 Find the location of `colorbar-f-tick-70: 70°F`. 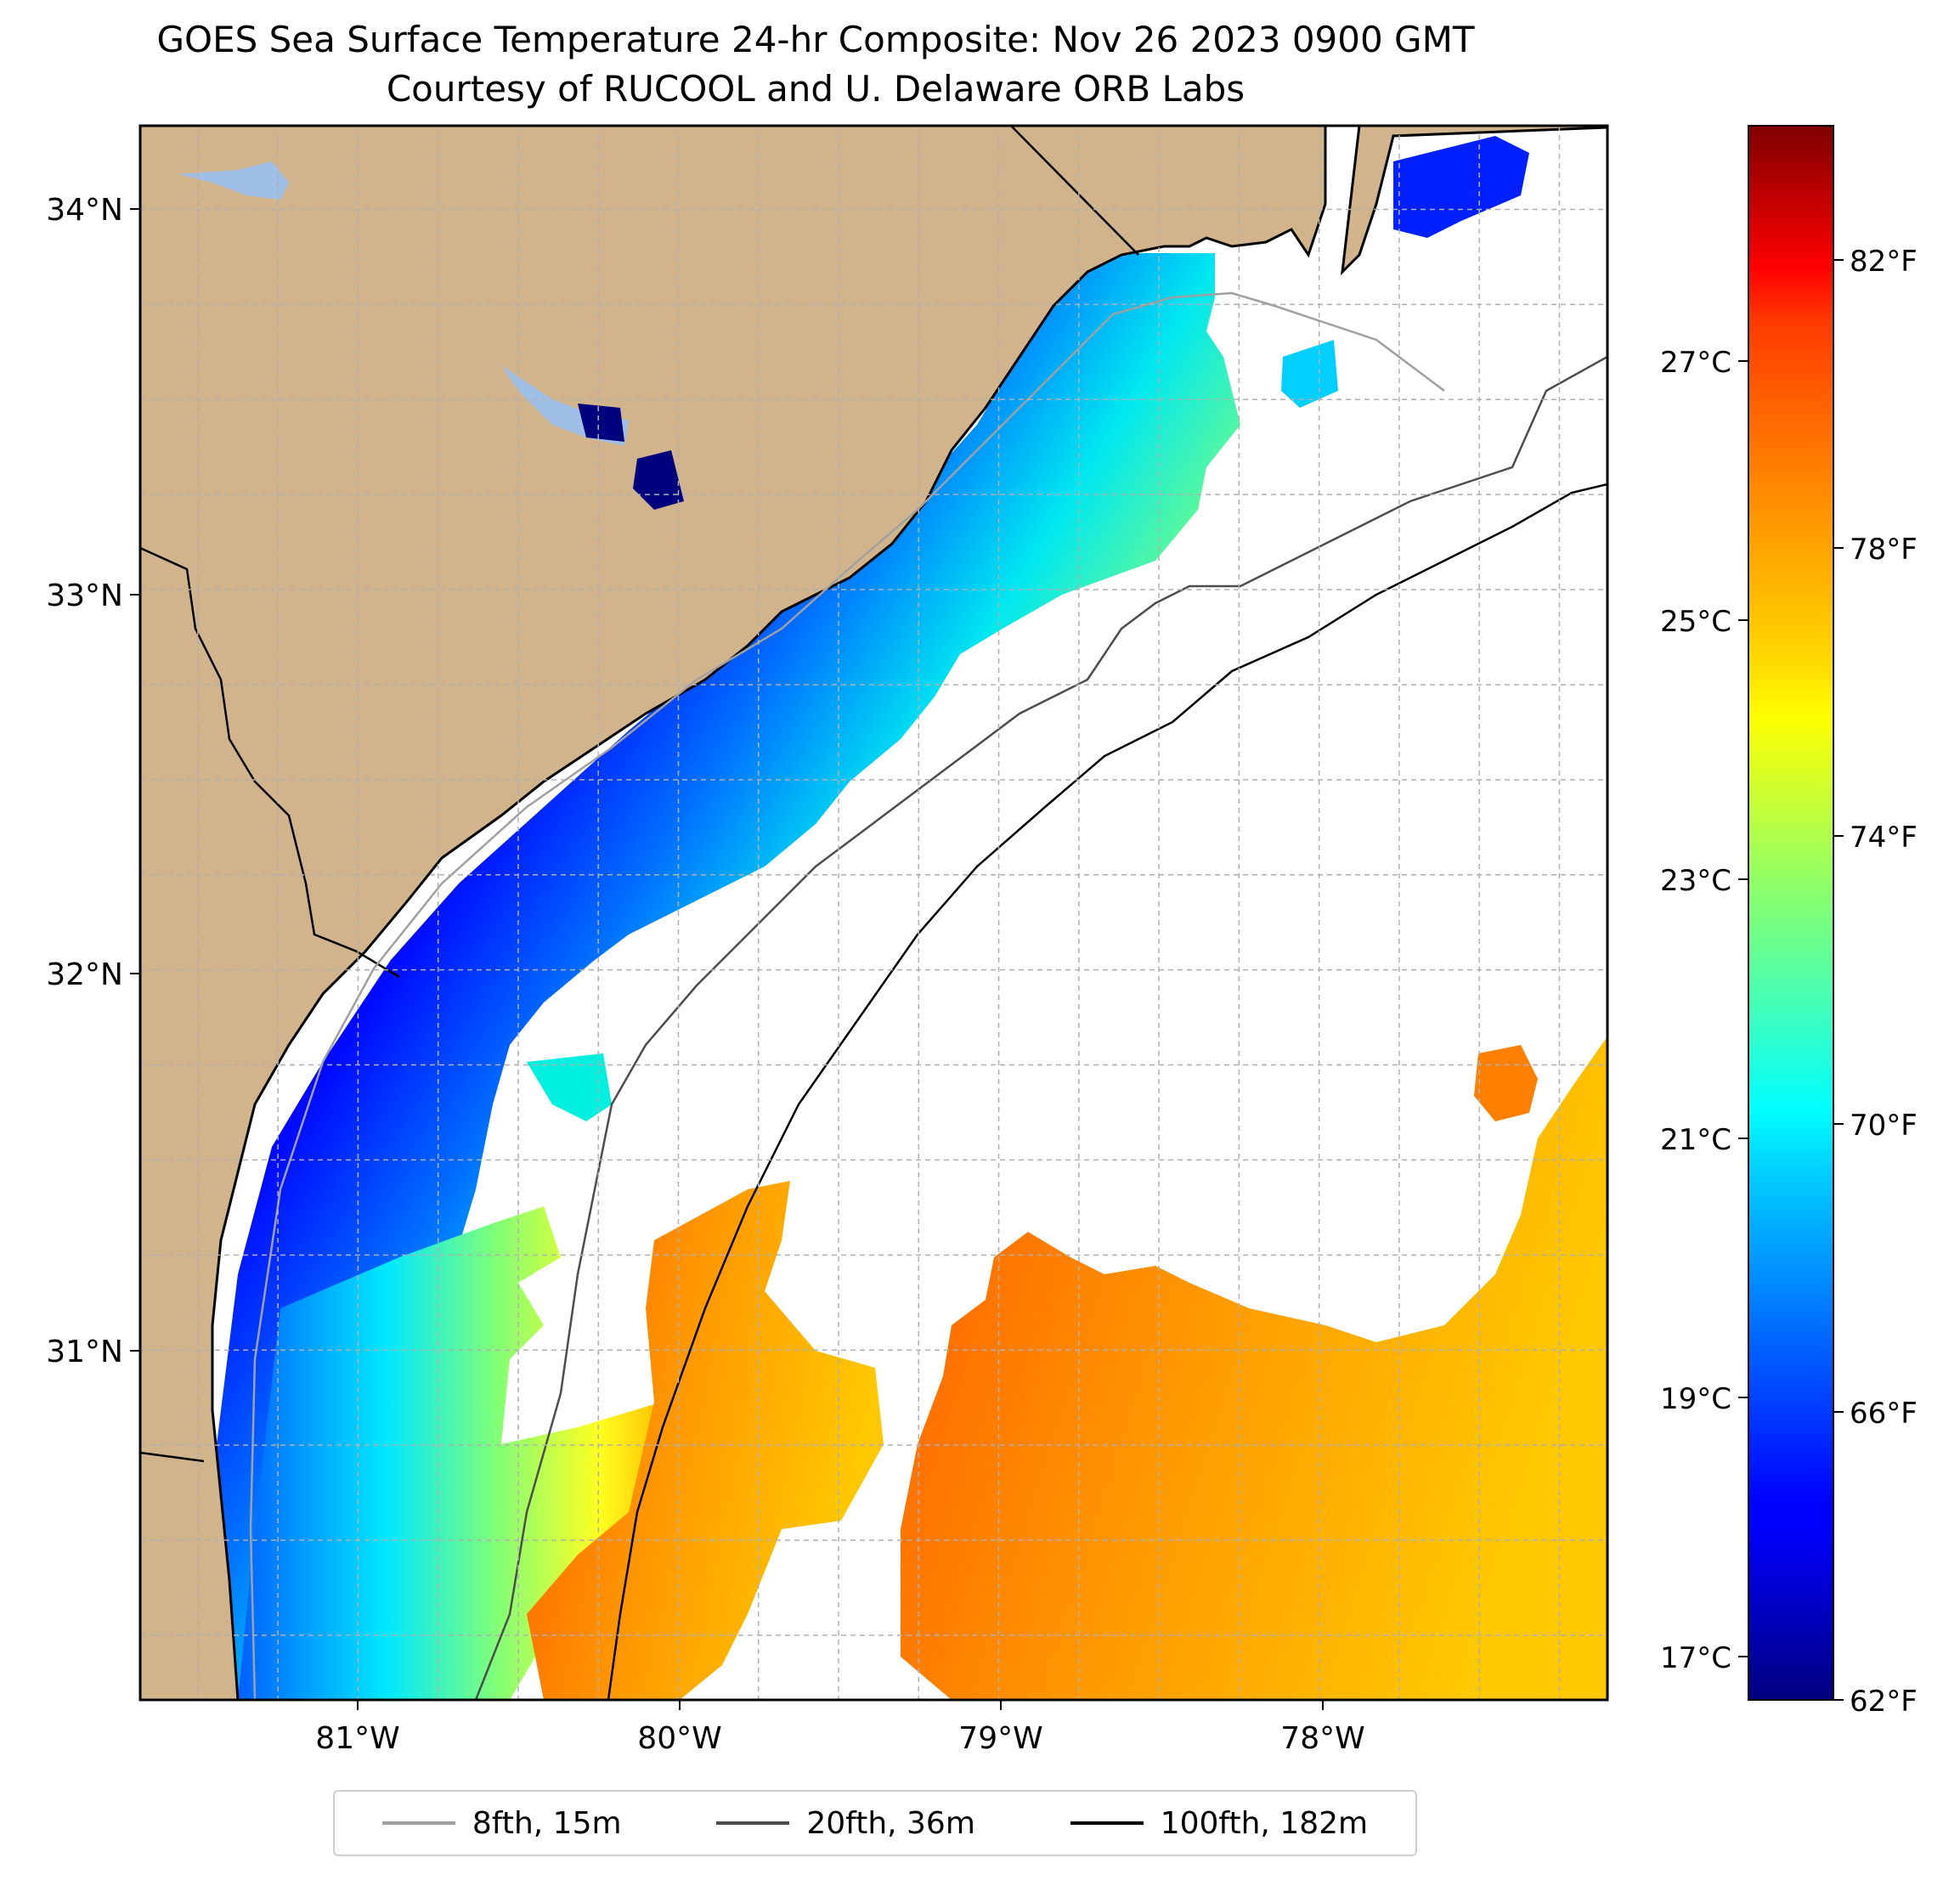

colorbar-f-tick-70: 70°F is located at coordinates (1875, 1126).